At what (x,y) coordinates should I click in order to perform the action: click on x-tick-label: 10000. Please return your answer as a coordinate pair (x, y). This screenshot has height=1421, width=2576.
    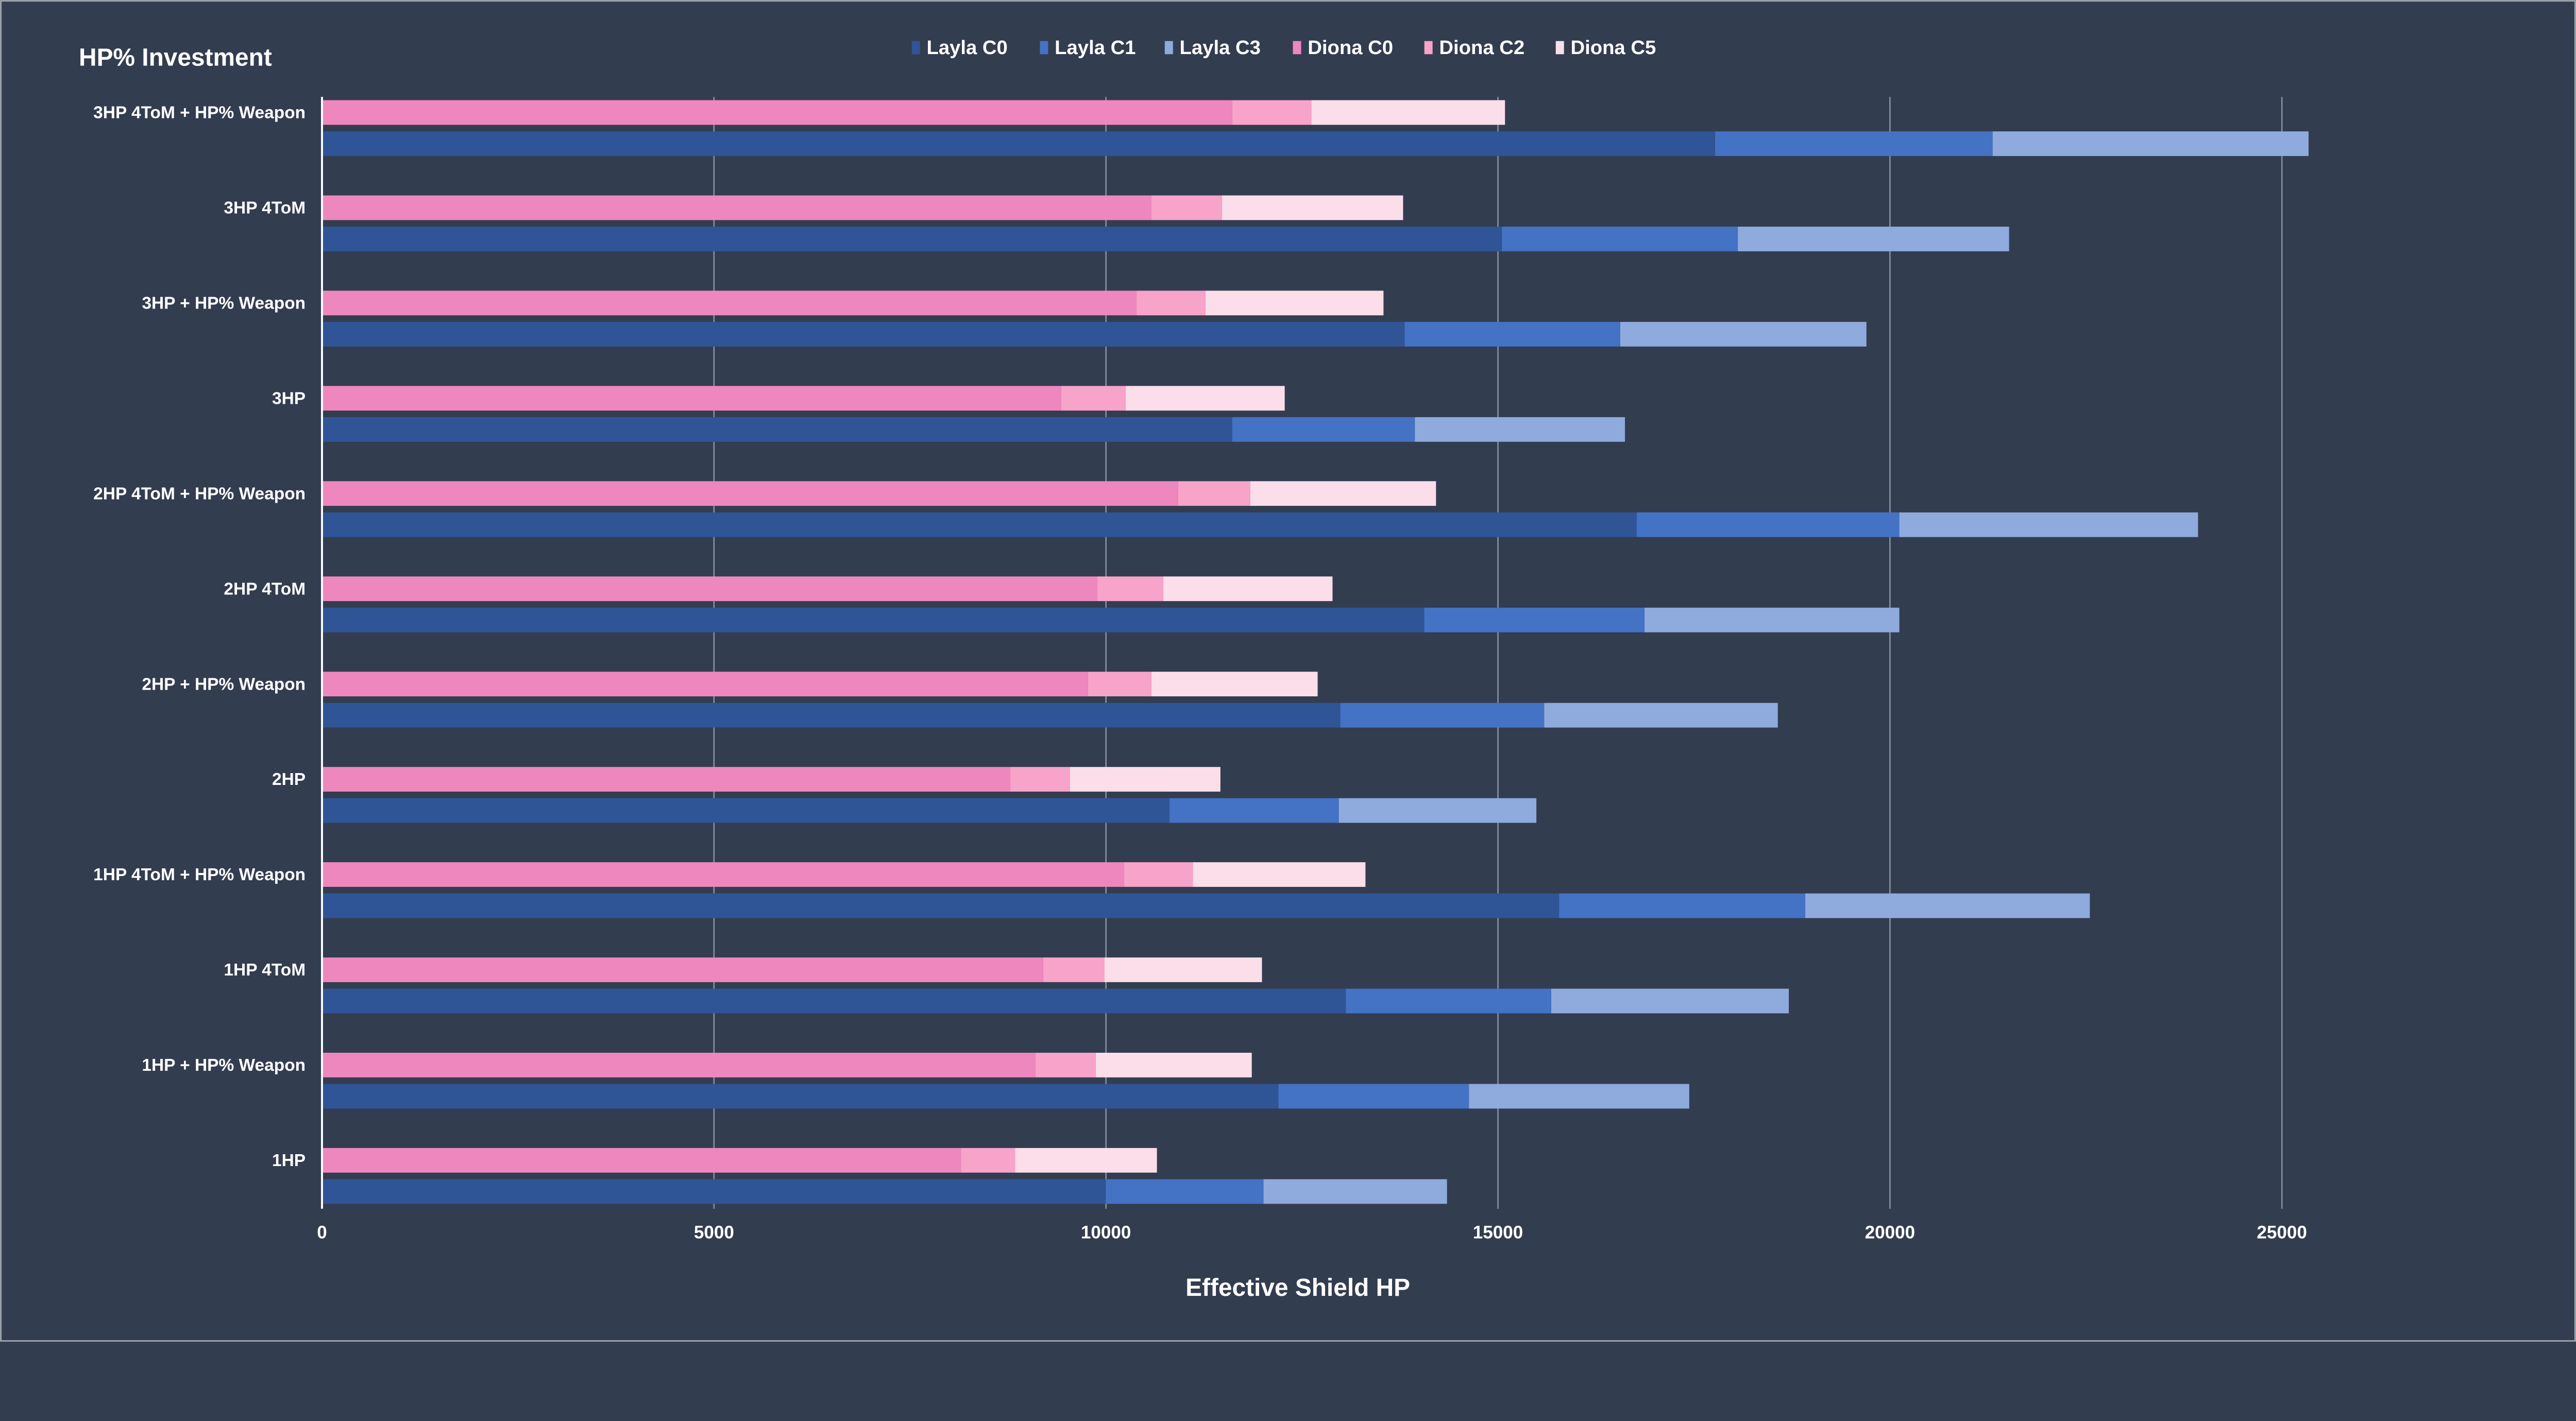
    Looking at the image, I should click on (1106, 1232).